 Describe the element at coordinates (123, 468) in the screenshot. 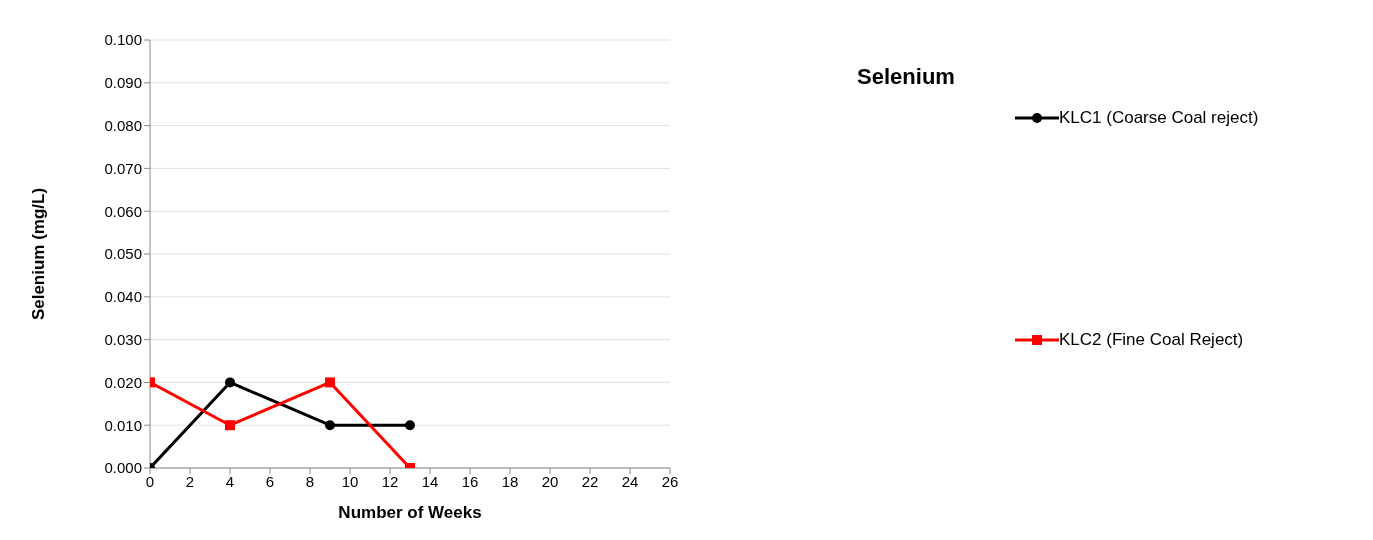

I see `y-tick-label: 0.000` at that location.